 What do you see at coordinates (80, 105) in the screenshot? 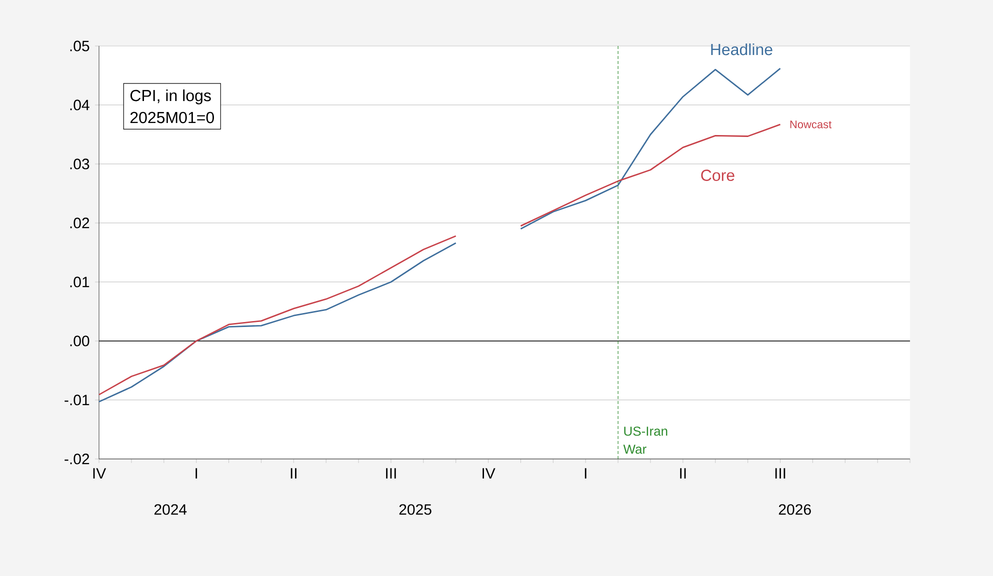
I see `y-tick-label: .04` at bounding box center [80, 105].